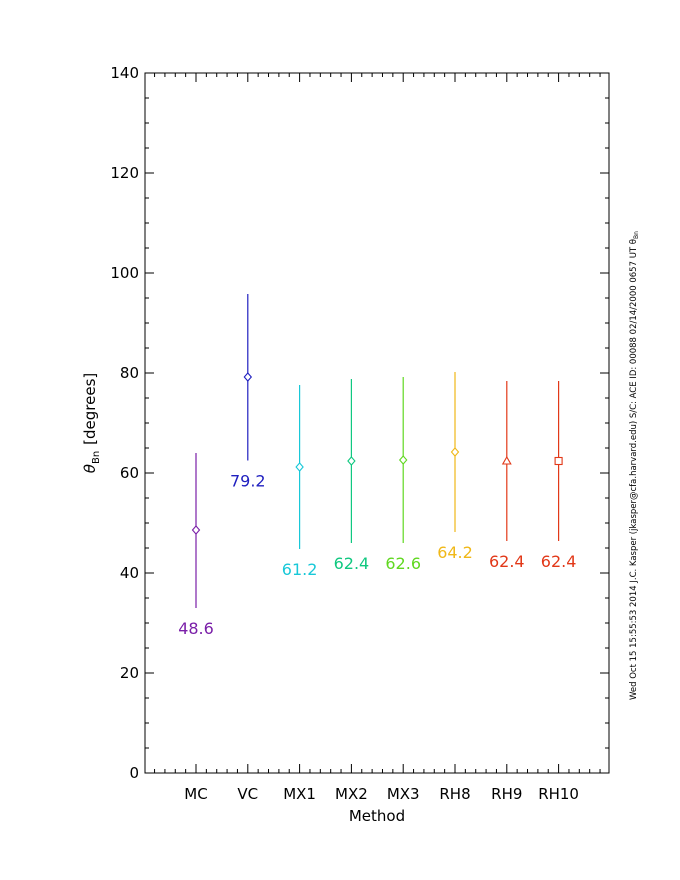  I want to click on svg-text:θBn[degrees]: θBn [degrees], so click(91, 423).